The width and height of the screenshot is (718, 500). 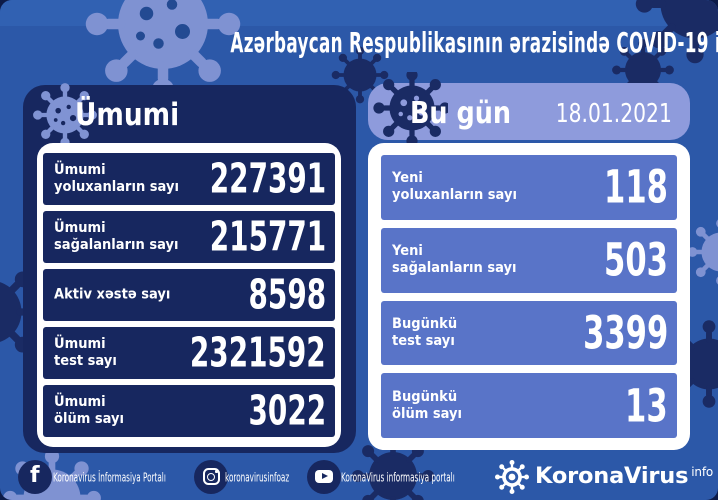 I want to click on instagram-dot, so click(x=216, y=471).